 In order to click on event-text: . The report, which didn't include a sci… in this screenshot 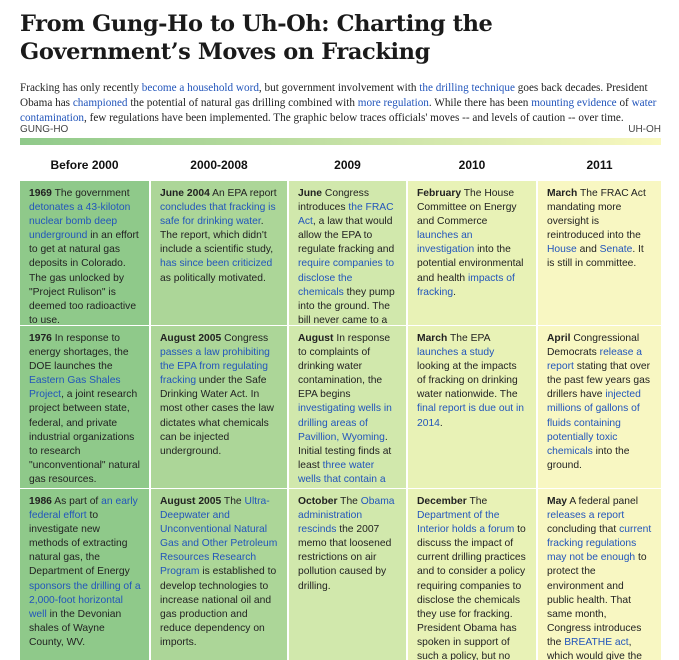, I will do `click(217, 236)`.